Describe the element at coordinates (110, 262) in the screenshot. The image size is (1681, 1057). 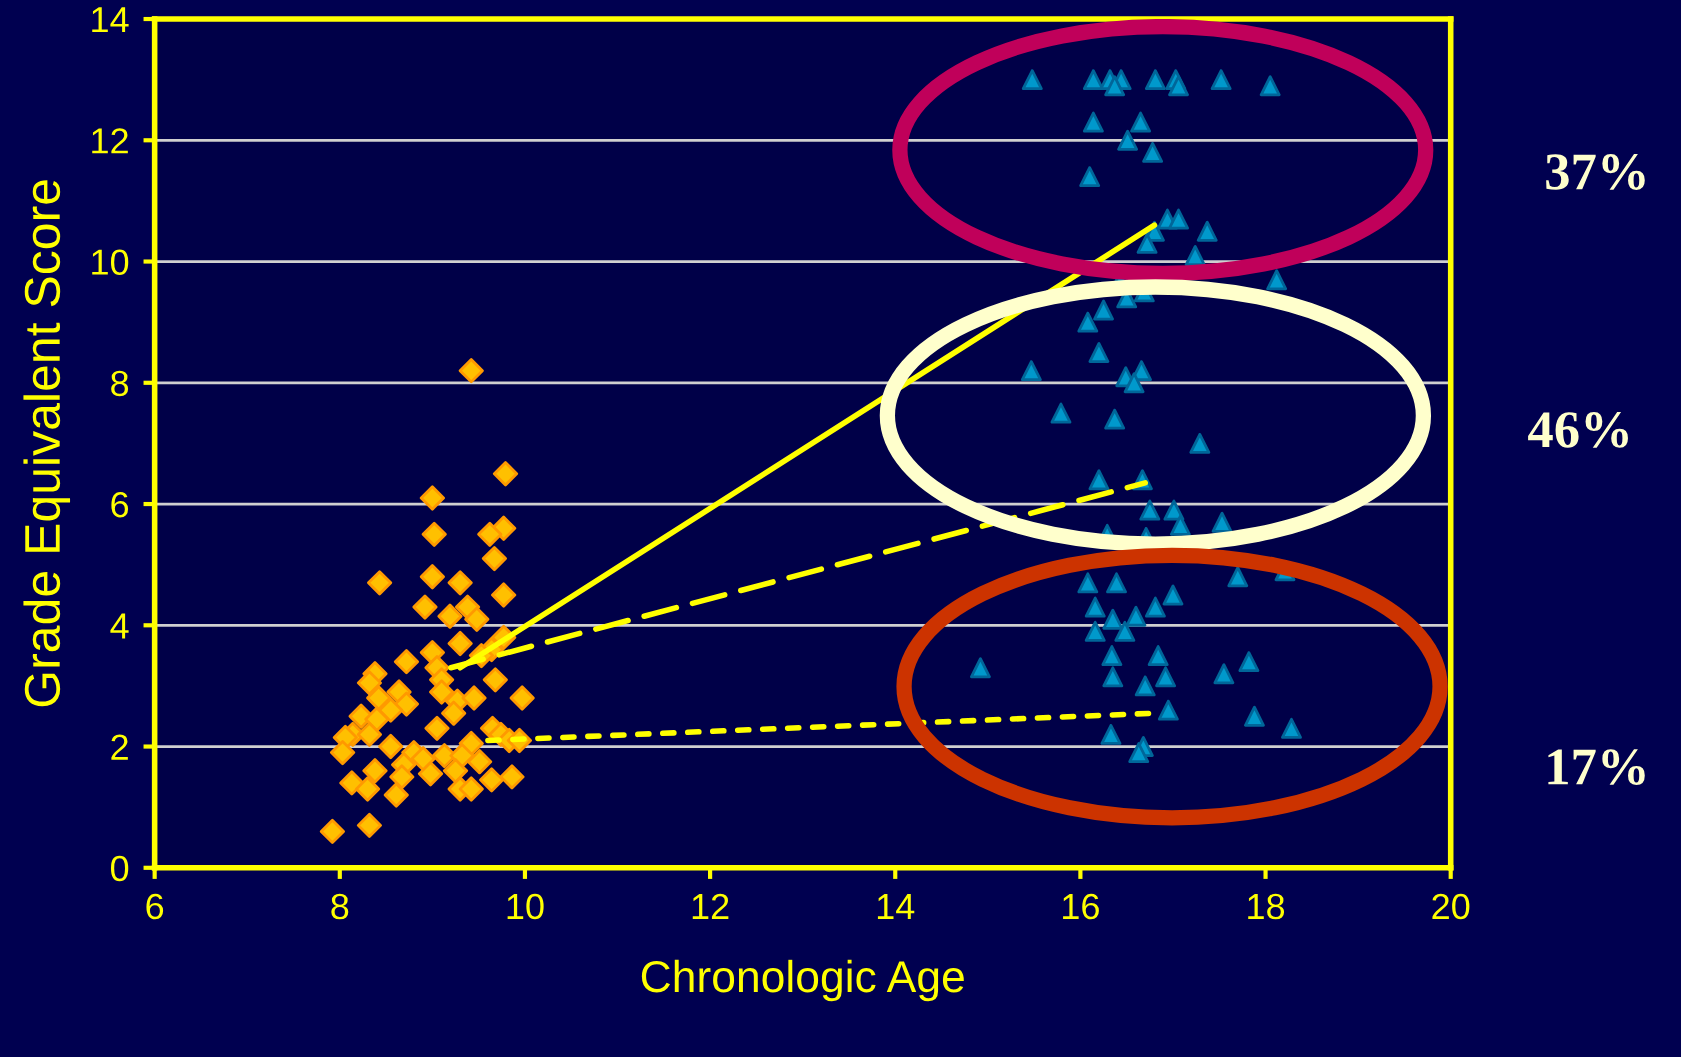
I see `y-tick-label: 10` at that location.